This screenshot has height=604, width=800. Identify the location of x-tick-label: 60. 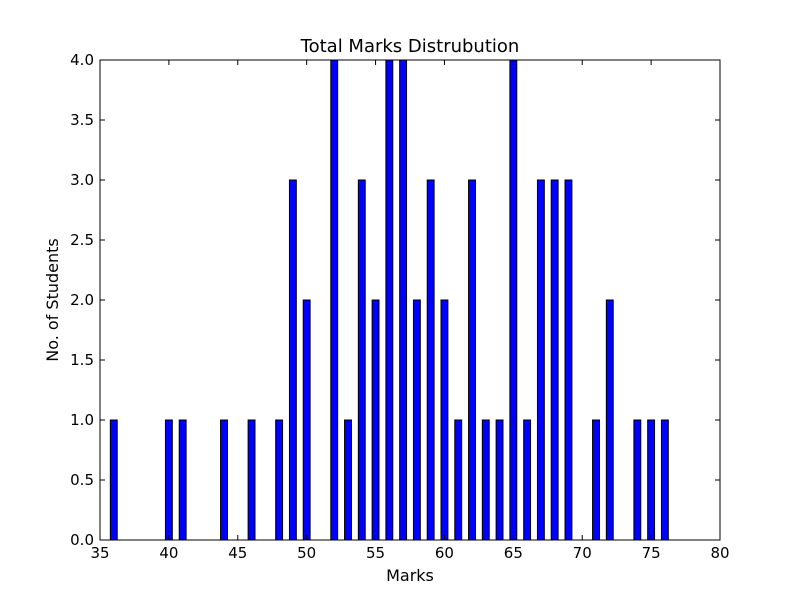
(444, 553).